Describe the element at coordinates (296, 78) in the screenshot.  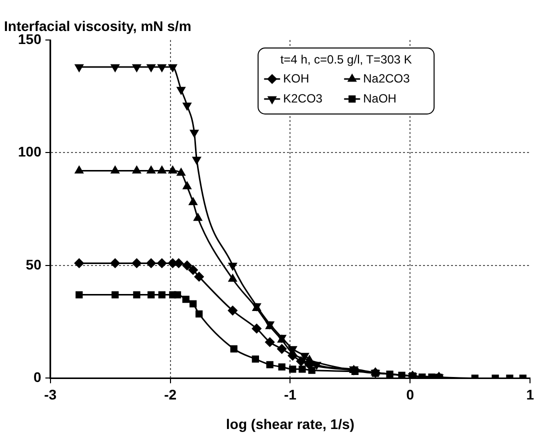
I see `legend-label: KOH` at that location.